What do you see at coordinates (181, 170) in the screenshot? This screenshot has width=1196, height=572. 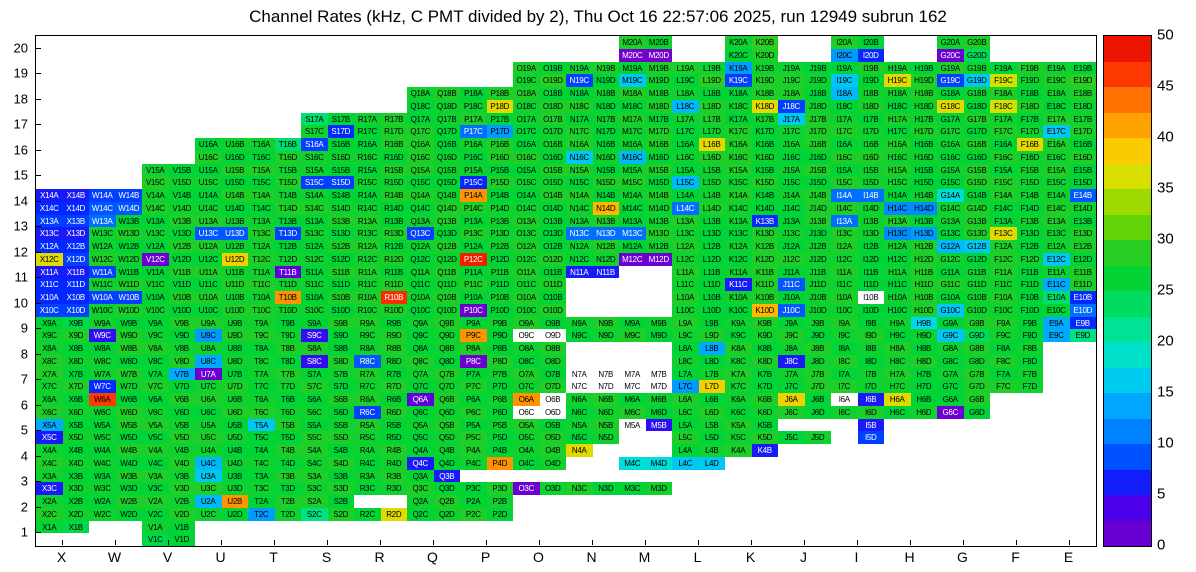 I see `channel-cell: V15B` at bounding box center [181, 170].